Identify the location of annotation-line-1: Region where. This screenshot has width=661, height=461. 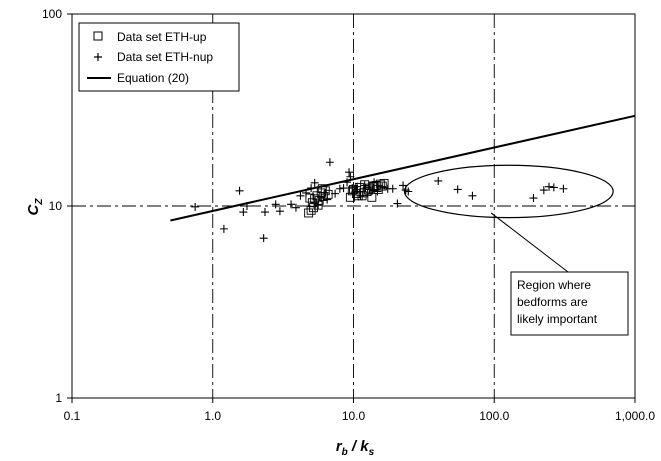
(554, 285).